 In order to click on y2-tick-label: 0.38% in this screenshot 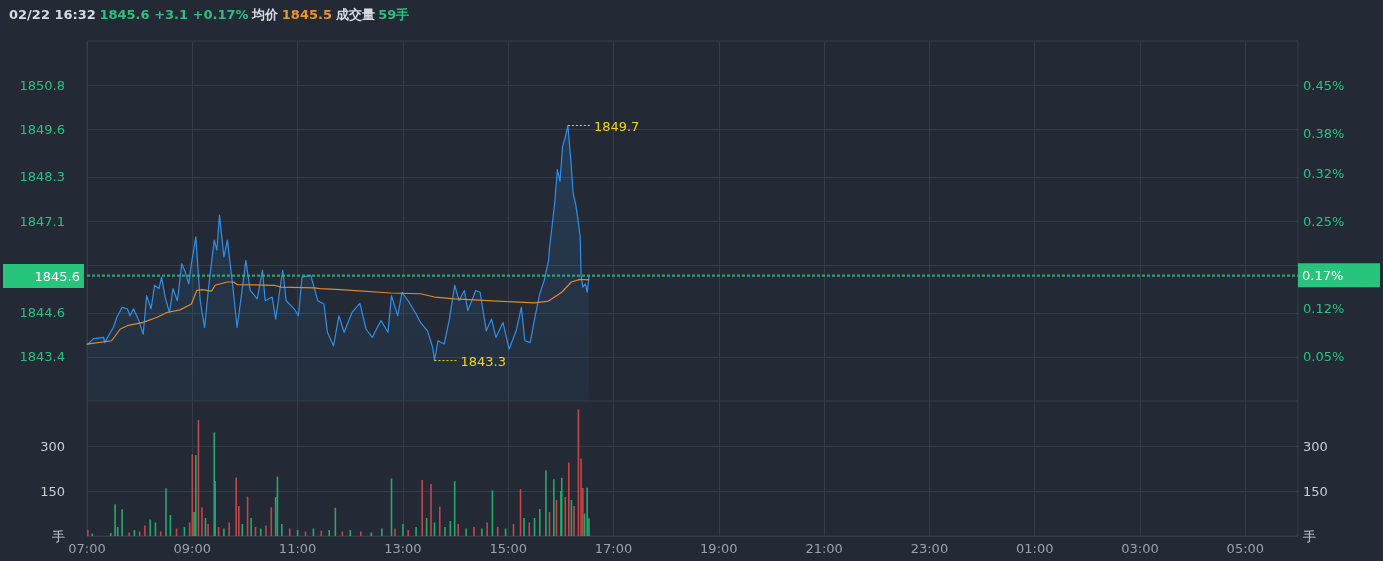, I will do `click(1324, 133)`.